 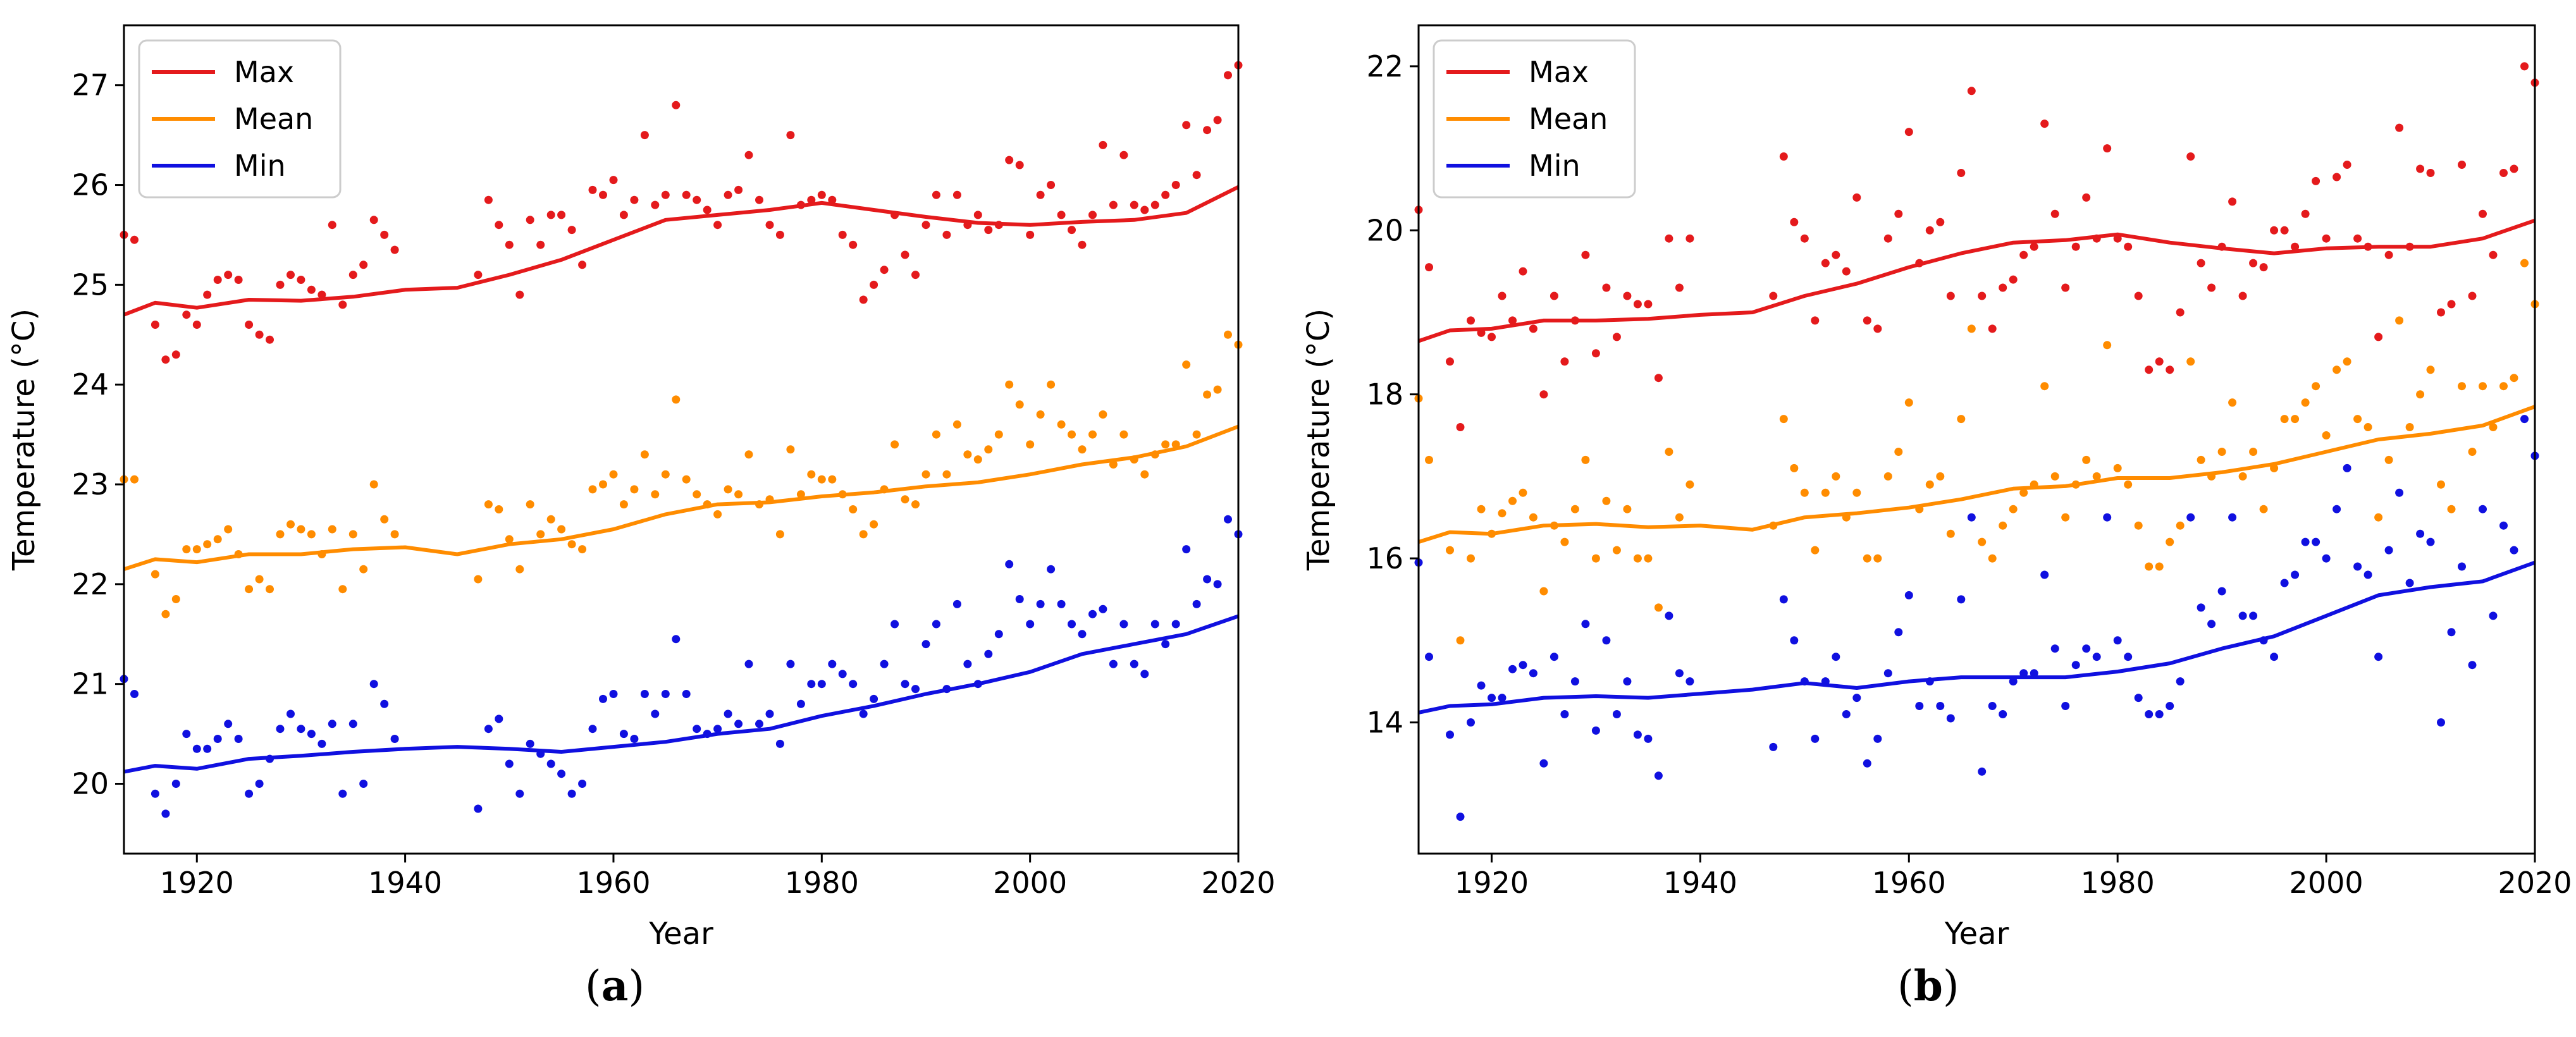 I want to click on x-tick-label: 1980, so click(x=2118, y=883).